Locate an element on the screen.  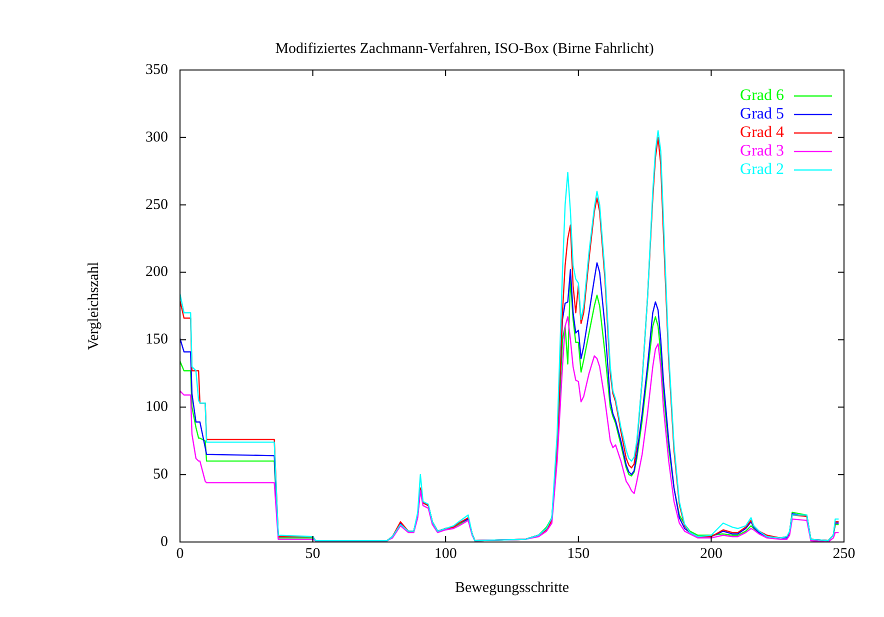
legend-label: Grad 6 is located at coordinates (762, 95).